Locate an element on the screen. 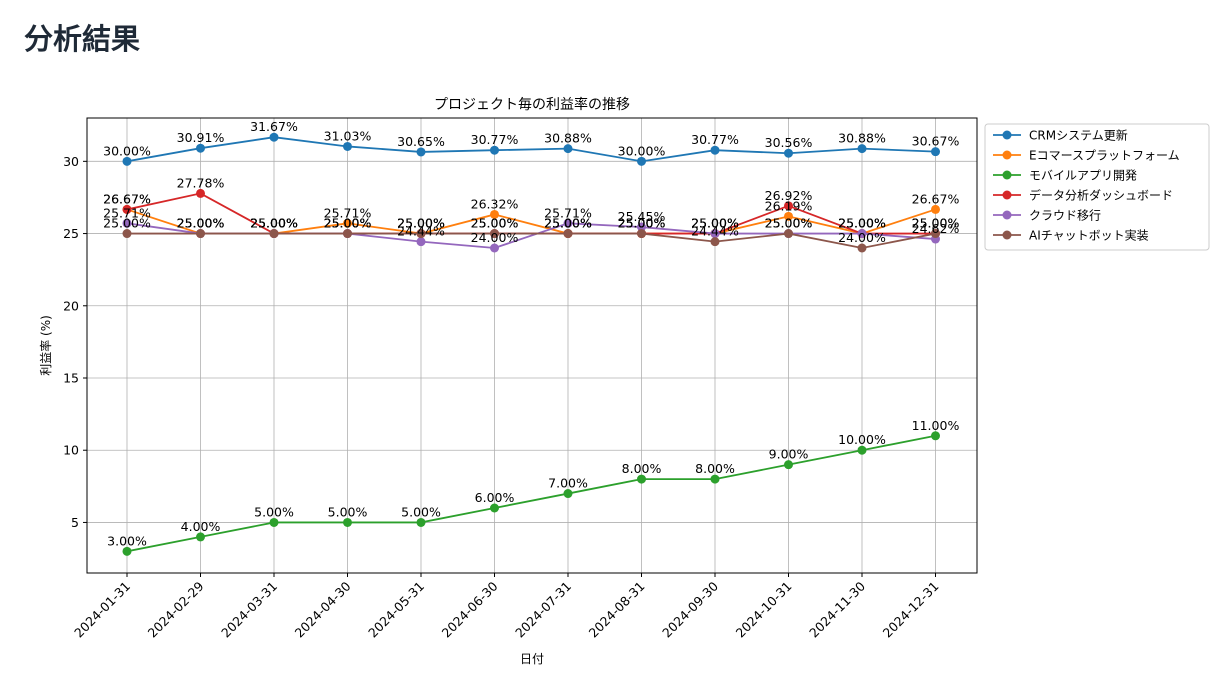 This screenshot has width=1231, height=686. legend-label: AIチャットボット実装 is located at coordinates (1089, 235).